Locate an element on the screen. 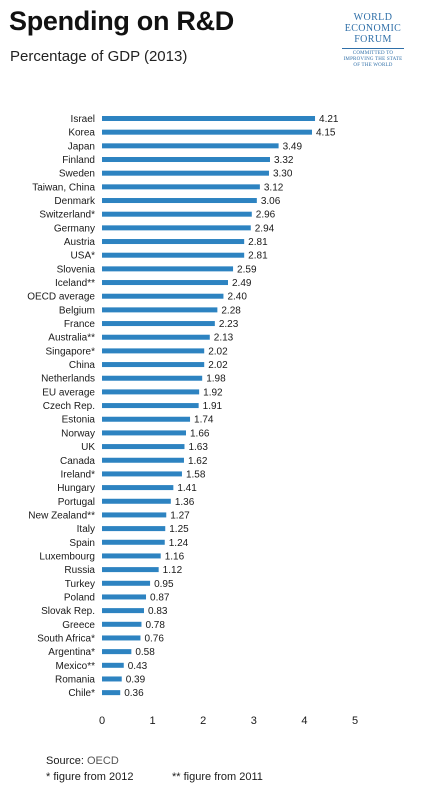  value-label-korea: 4.15 is located at coordinates (326, 133).